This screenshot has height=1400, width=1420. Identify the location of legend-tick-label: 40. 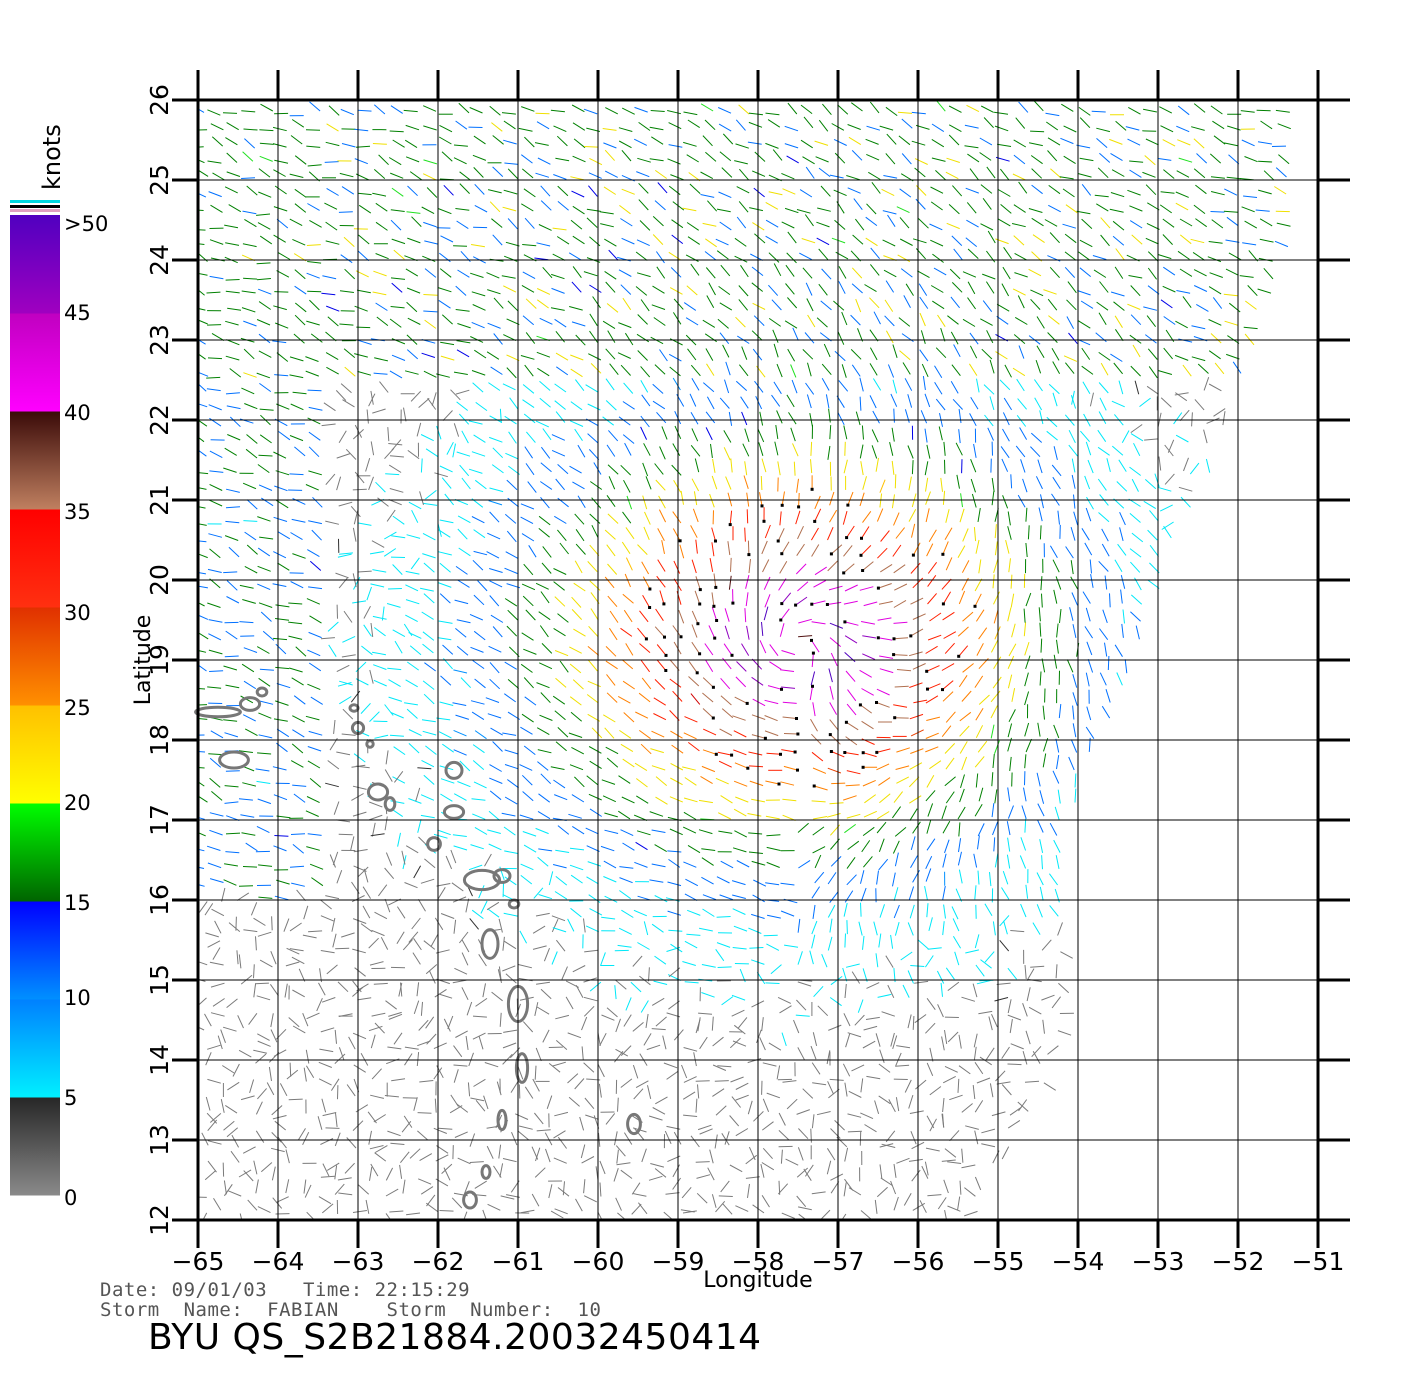
(77, 413).